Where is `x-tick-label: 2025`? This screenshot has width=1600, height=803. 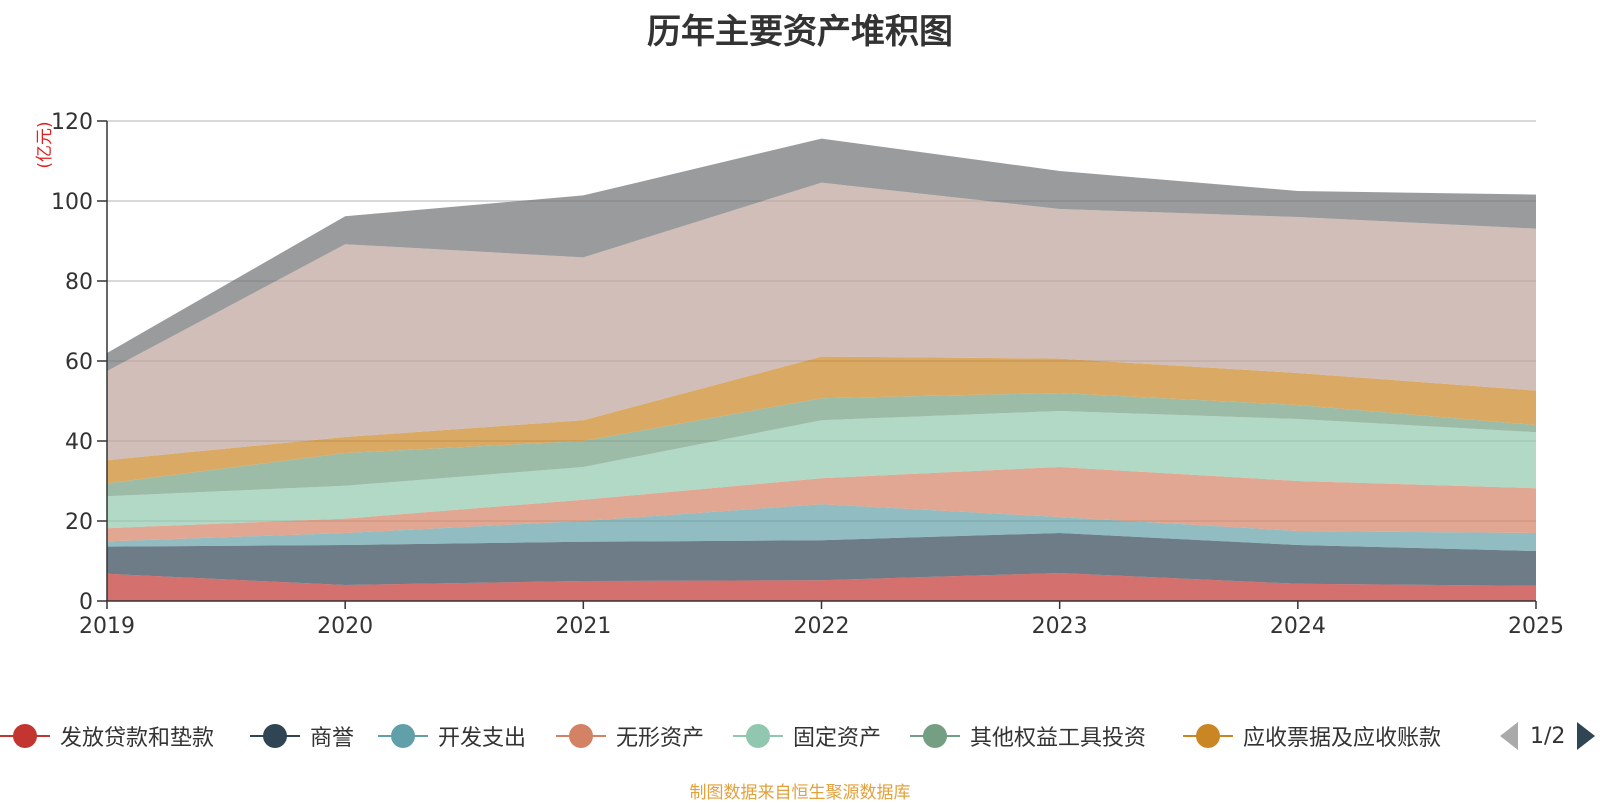
x-tick-label: 2025 is located at coordinates (1536, 626).